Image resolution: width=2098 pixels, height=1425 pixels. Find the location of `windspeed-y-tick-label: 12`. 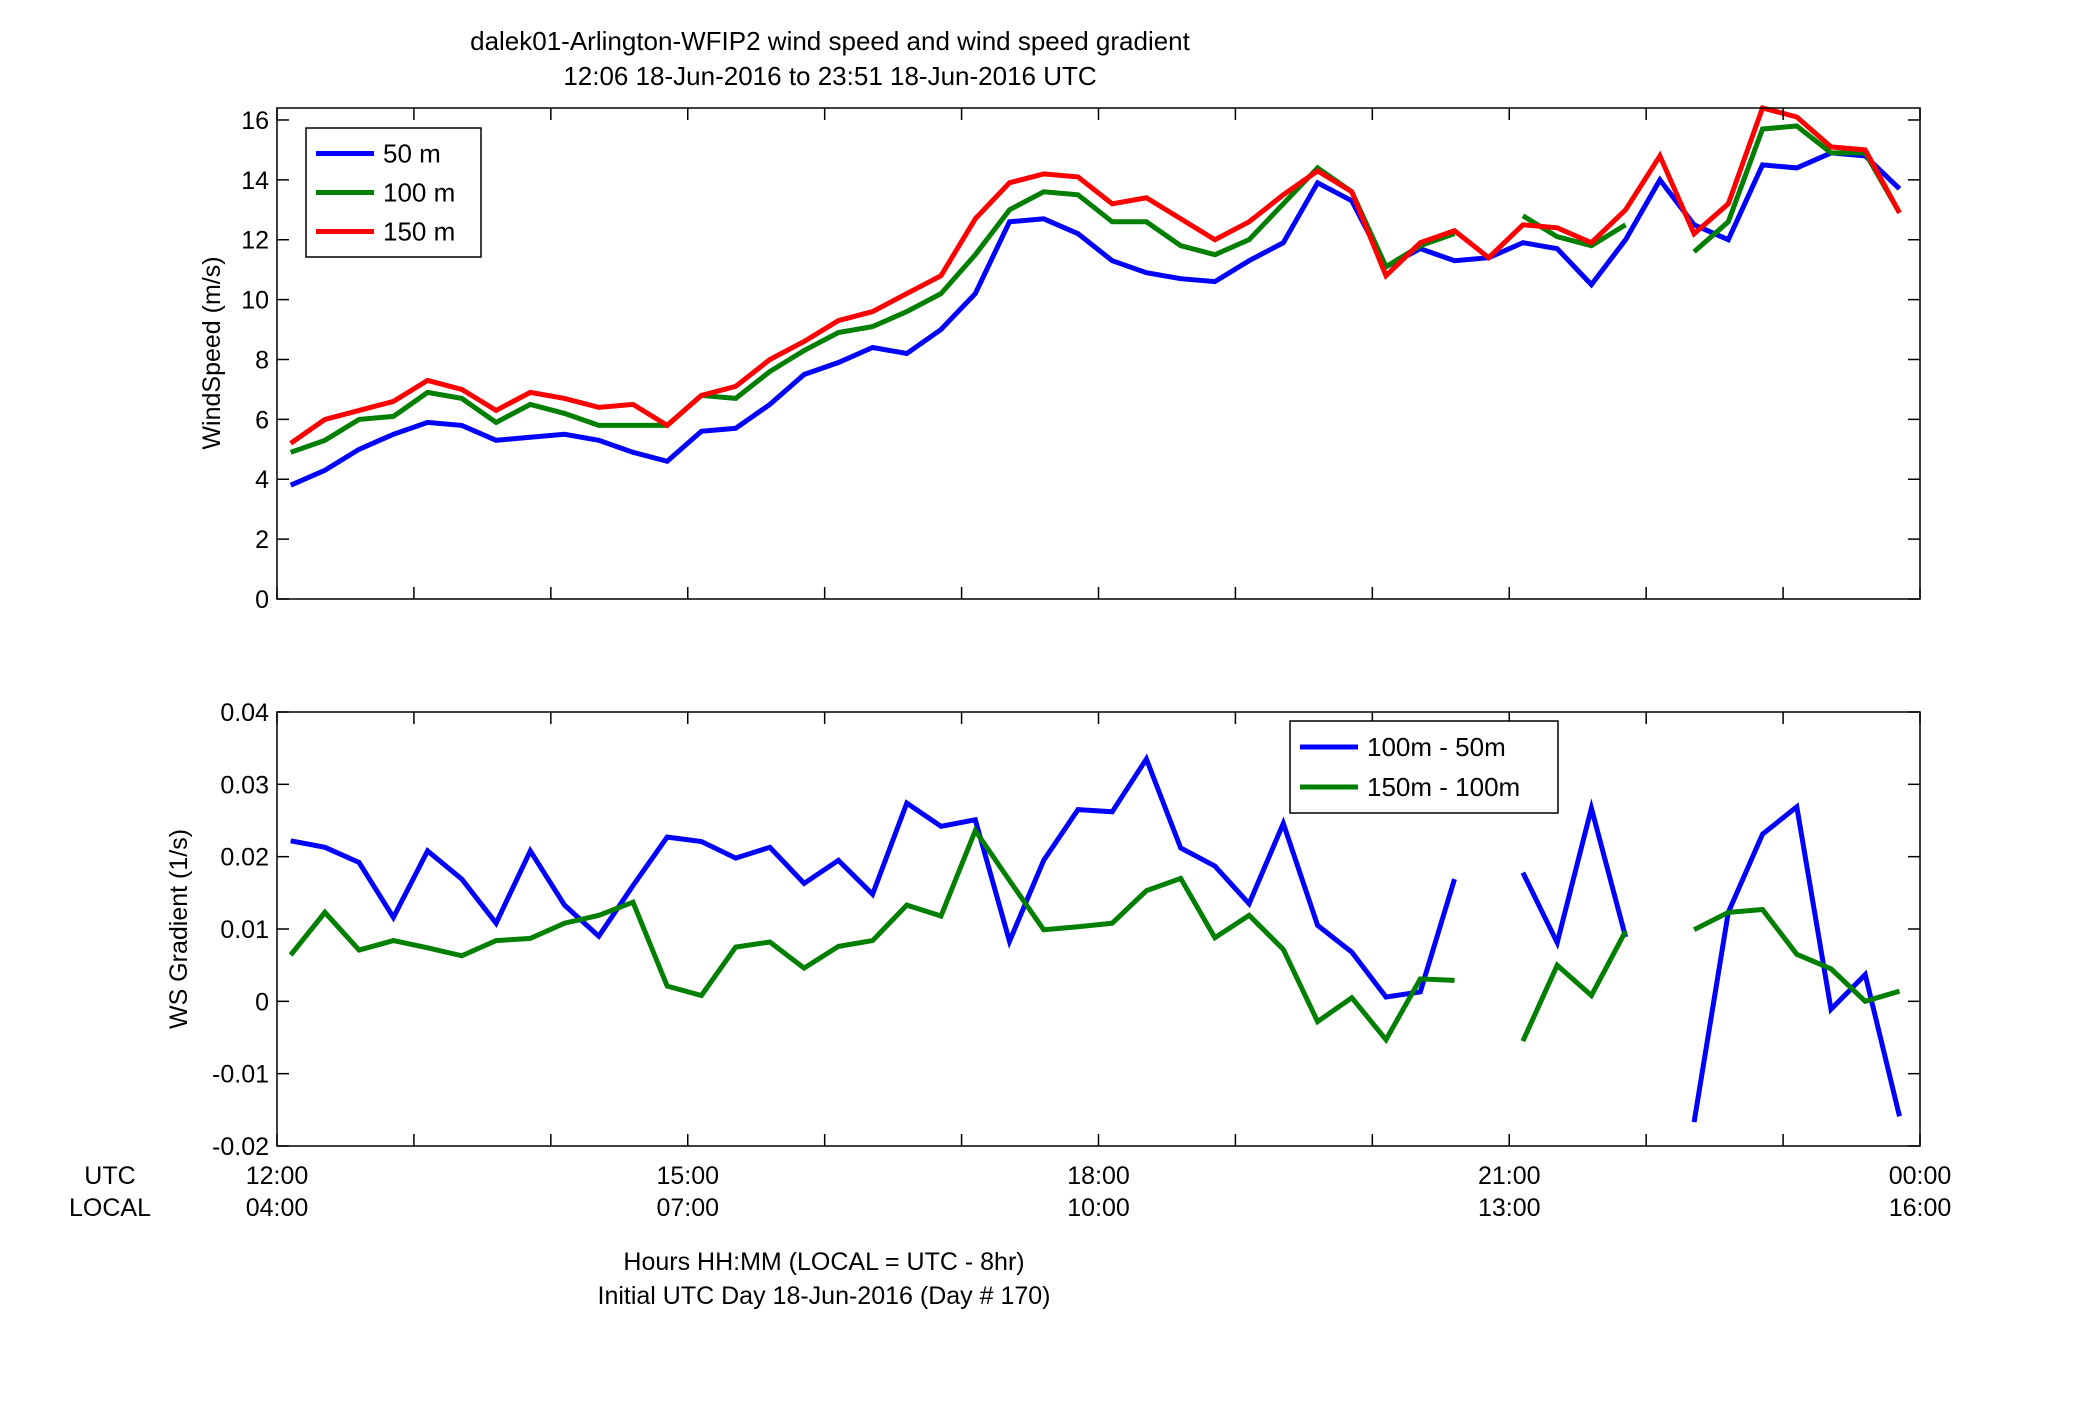

windspeed-y-tick-label: 12 is located at coordinates (255, 241).